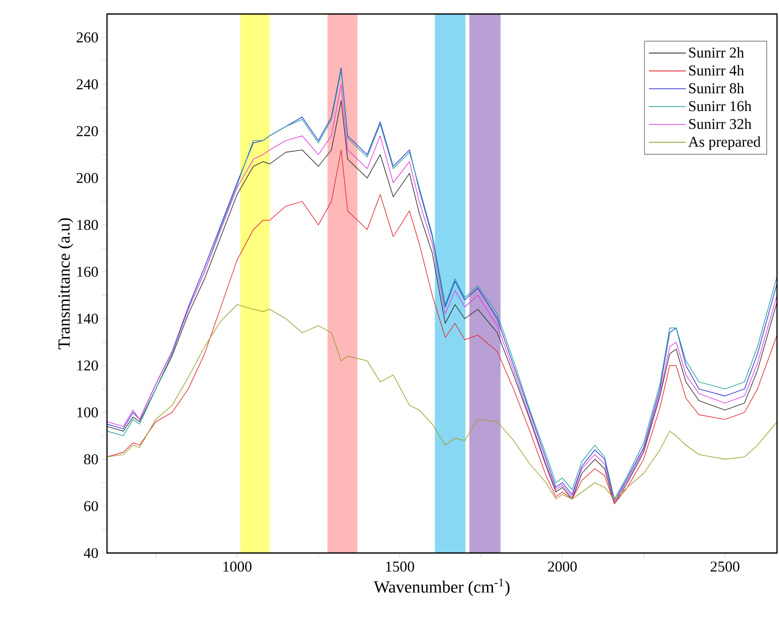 Image resolution: width=779 pixels, height=624 pixels. Describe the element at coordinates (87, 37) in the screenshot. I see `y-tick-label: 260` at that location.